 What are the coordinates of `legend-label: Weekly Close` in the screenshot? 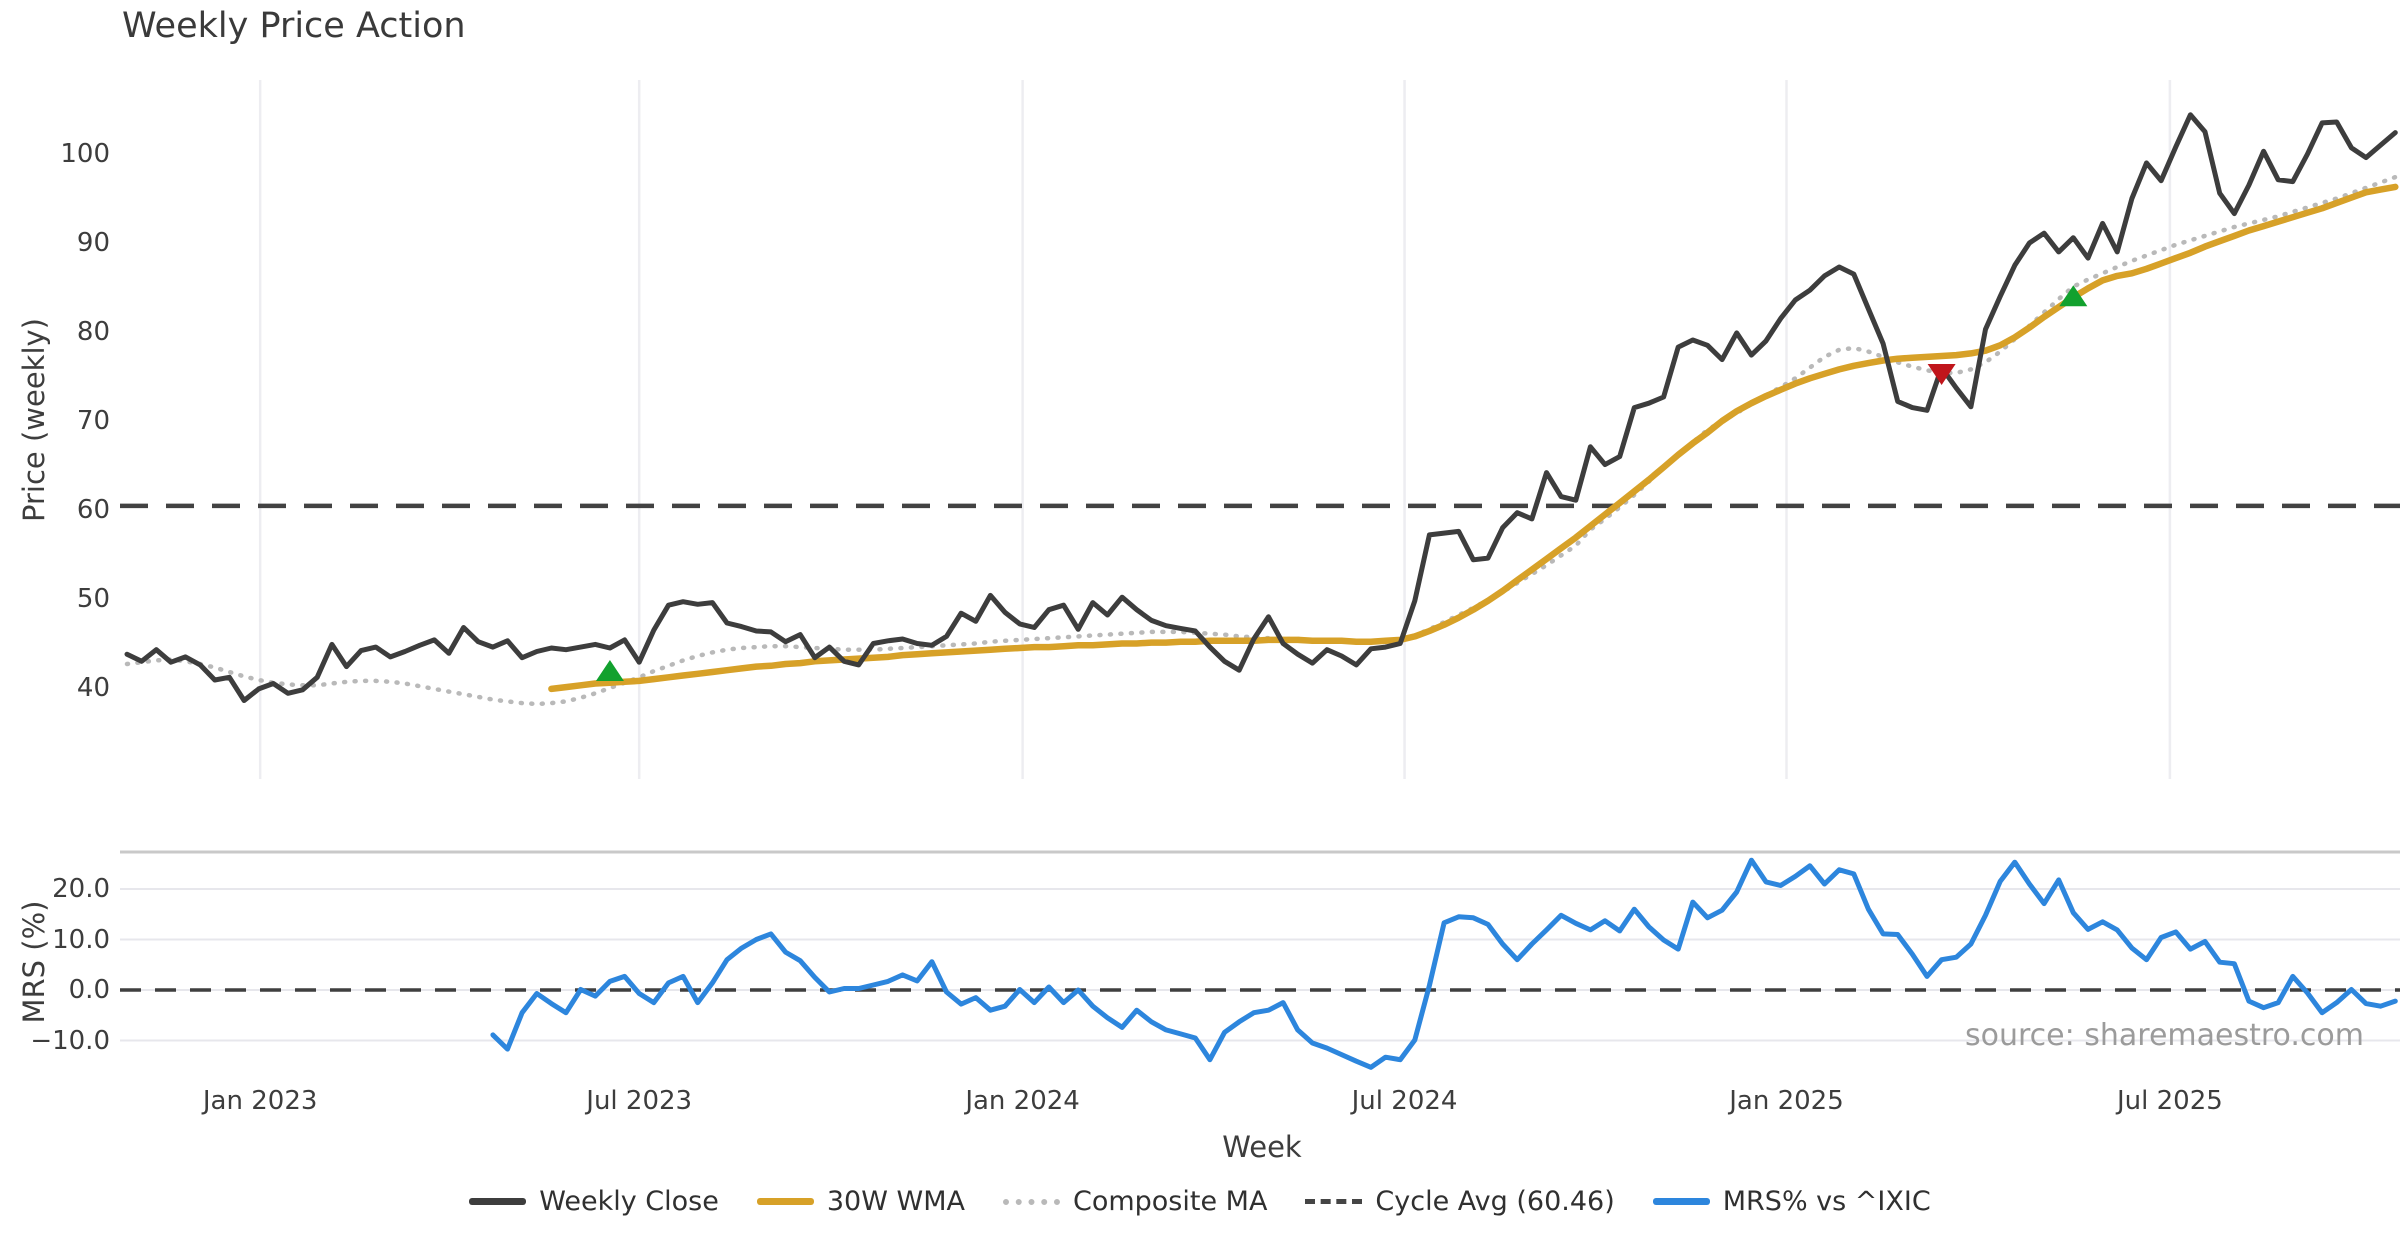 It's located at (629, 1201).